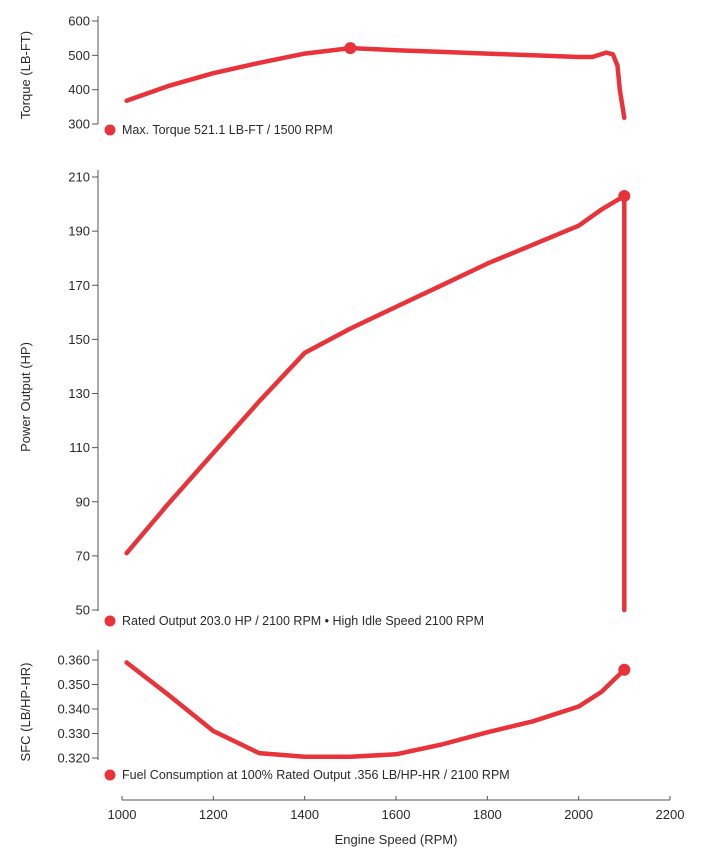 The image size is (701, 852). I want to click on y-tick-label: 50, so click(83, 610).